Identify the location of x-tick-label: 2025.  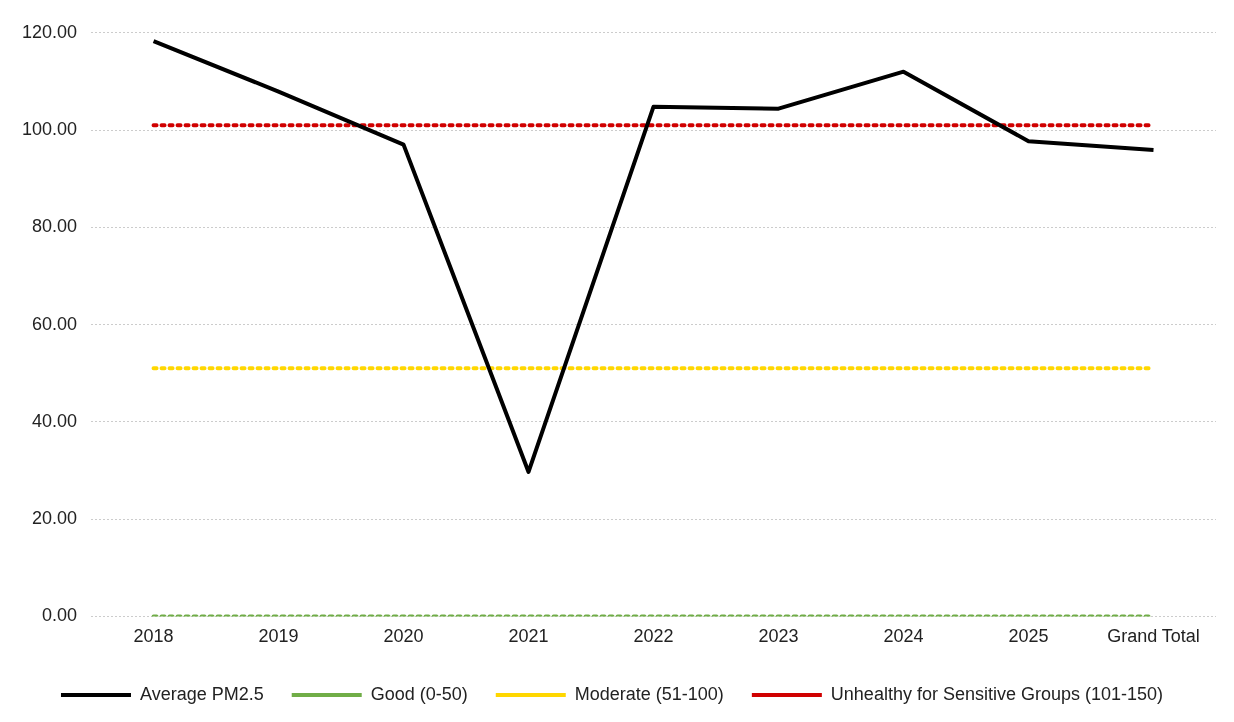
(1028, 636).